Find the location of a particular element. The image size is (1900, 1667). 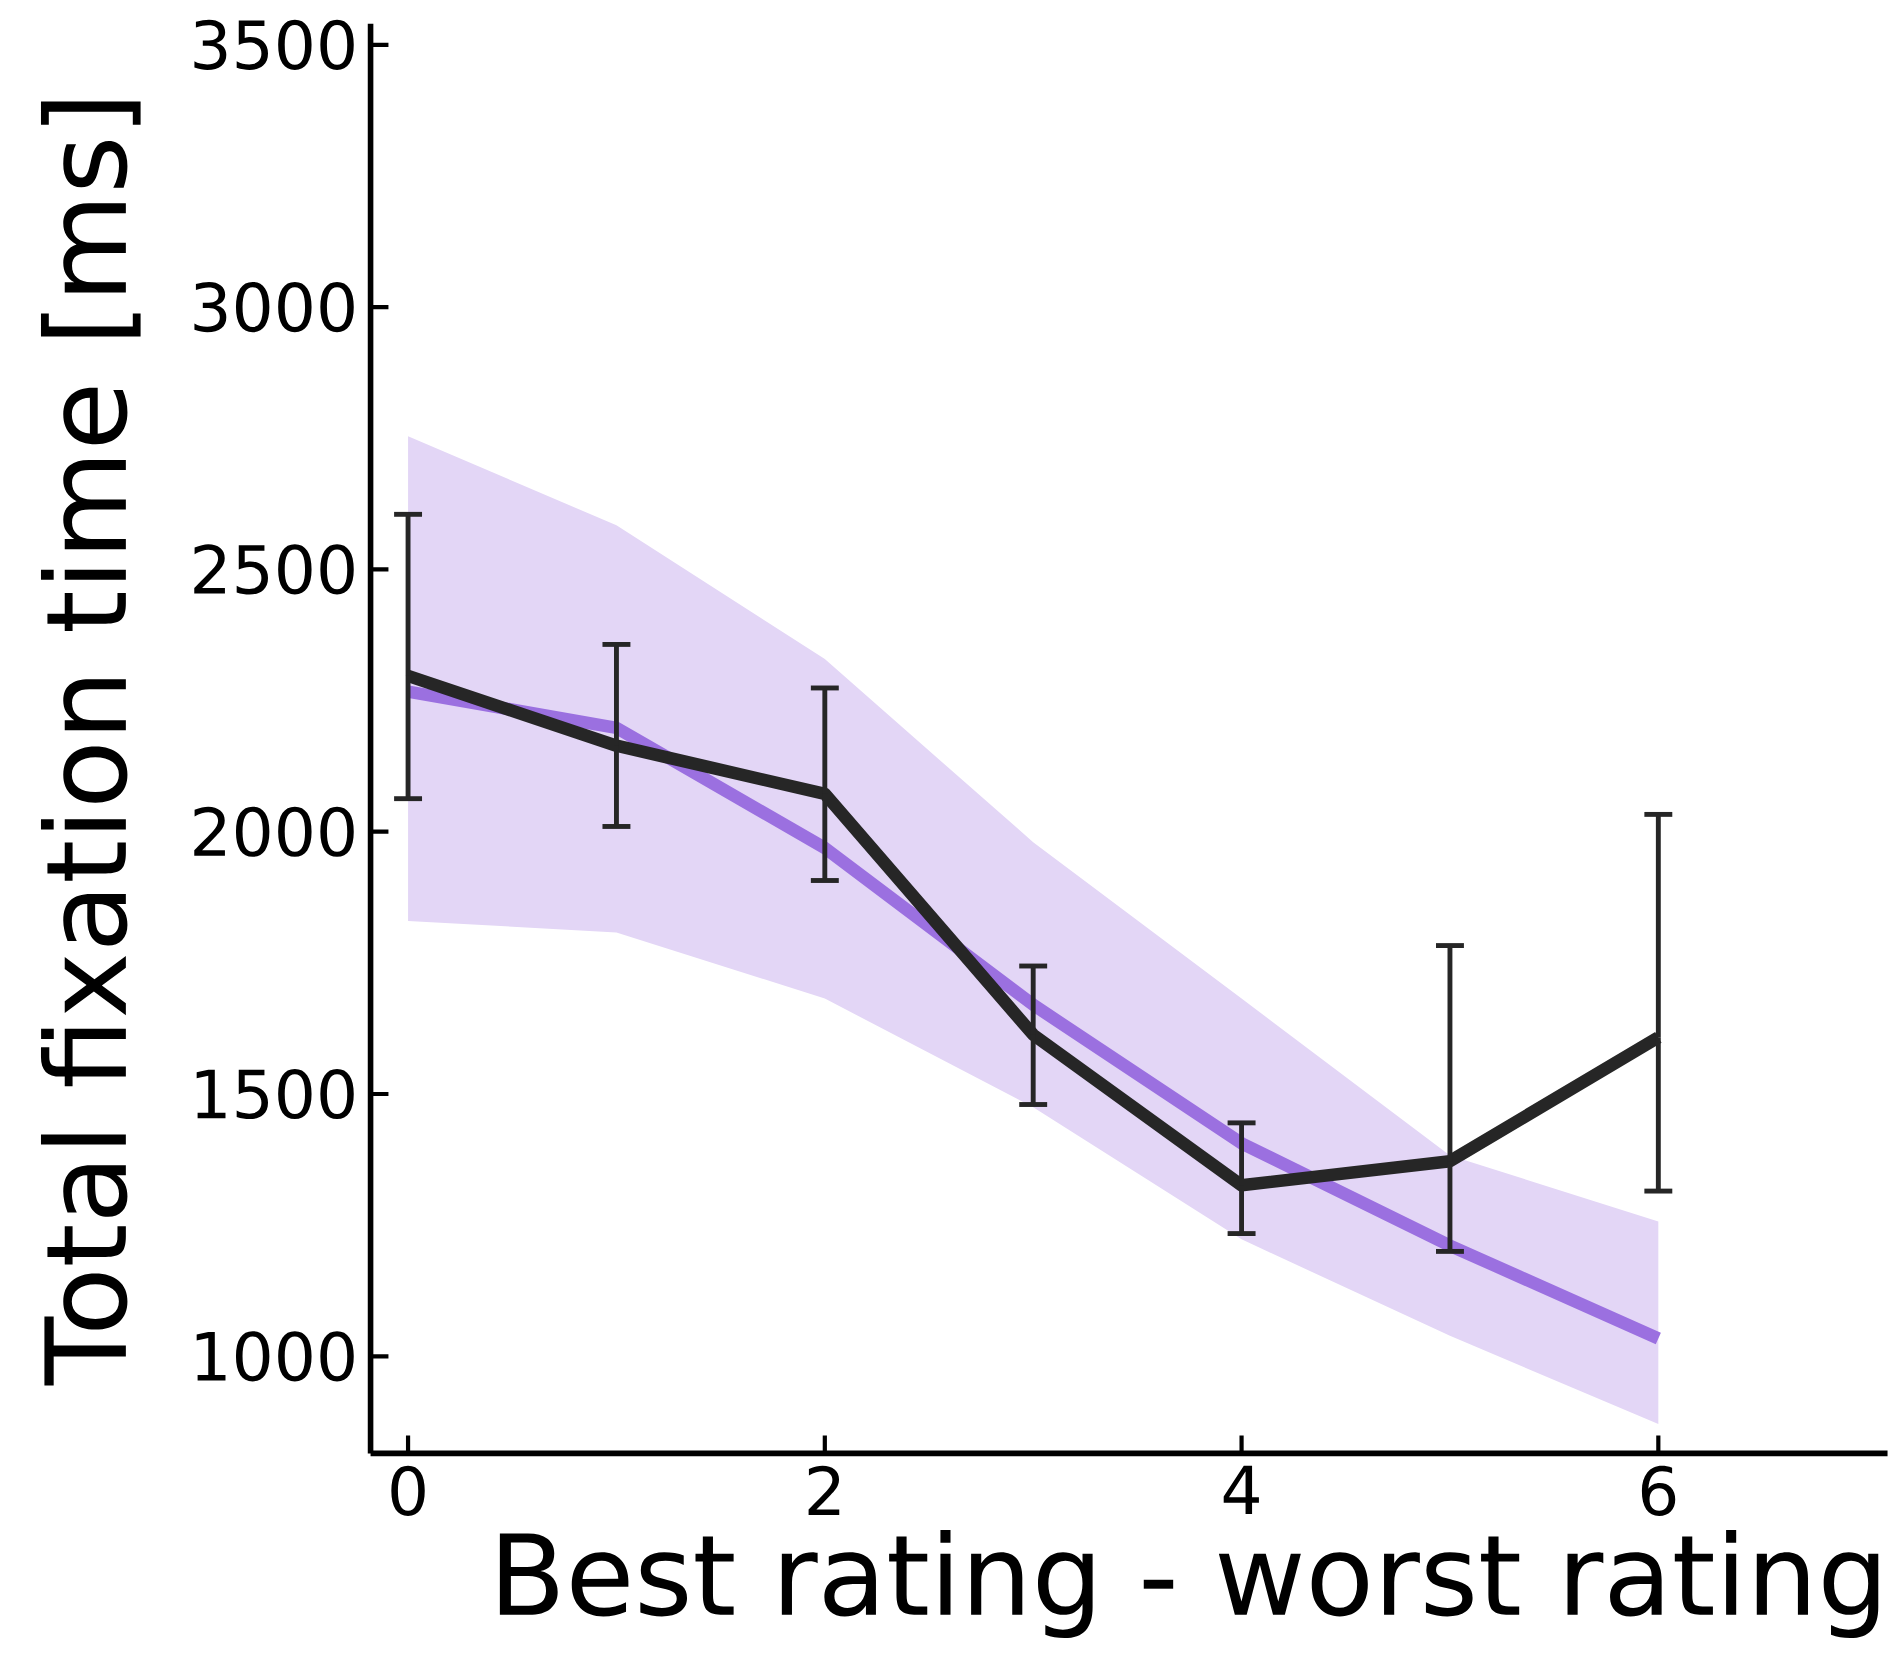

x-tick-label: 2 is located at coordinates (824, 1490).